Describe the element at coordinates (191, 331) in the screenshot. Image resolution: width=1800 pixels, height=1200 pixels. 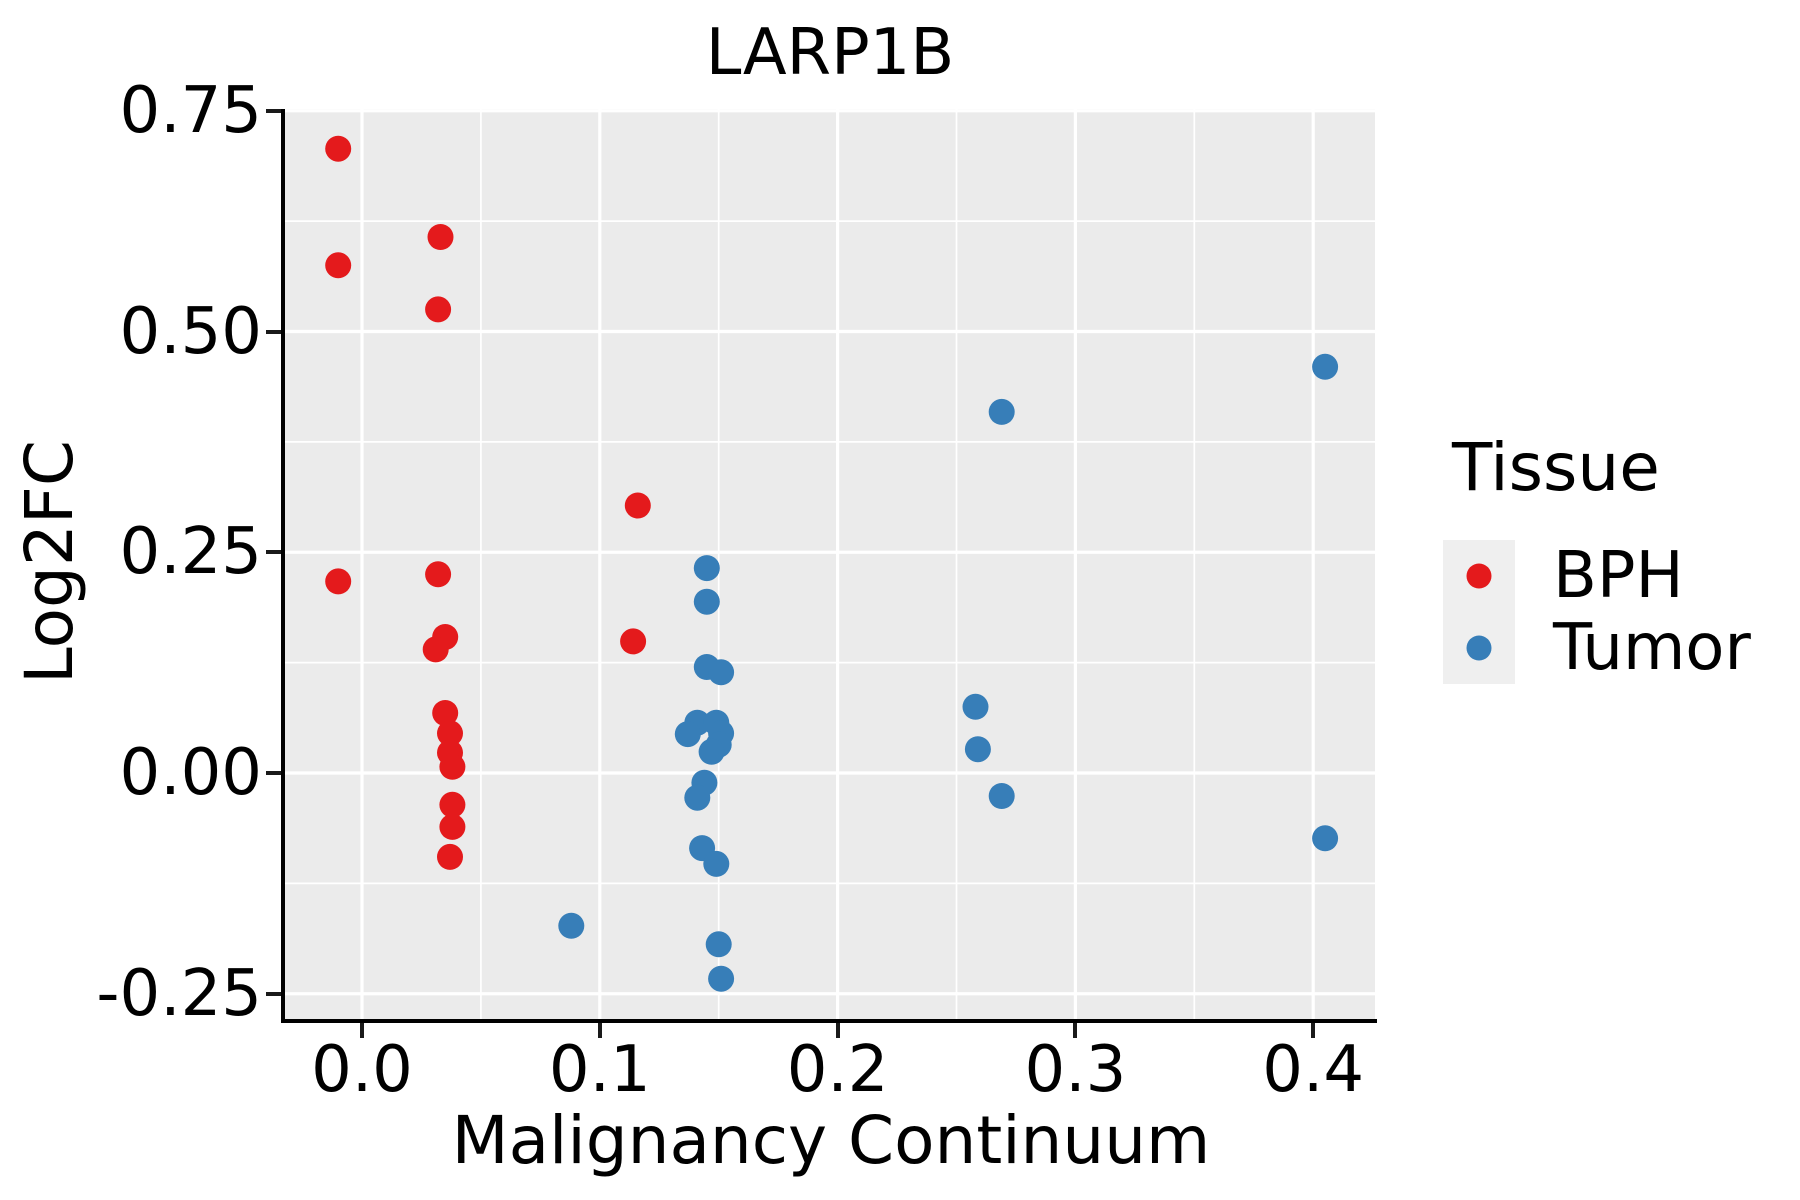
I see `y-tick-label: 0.50` at that location.